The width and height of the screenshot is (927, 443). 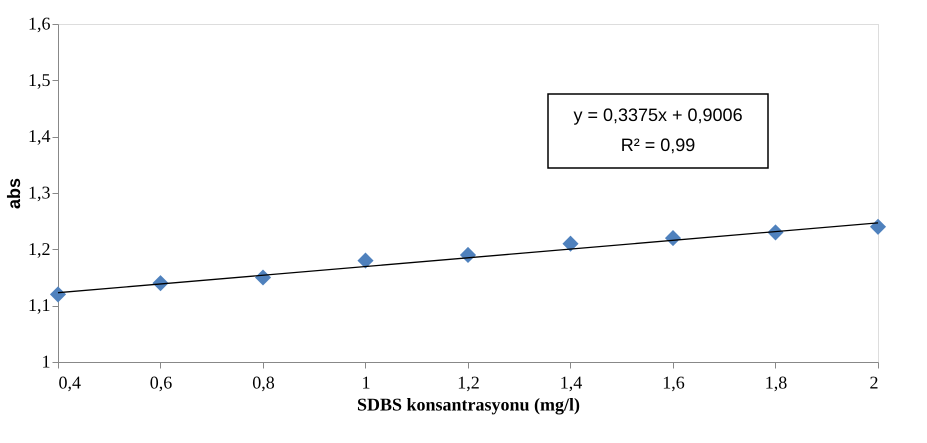 I want to click on y-axis-title: abs, so click(x=14, y=194).